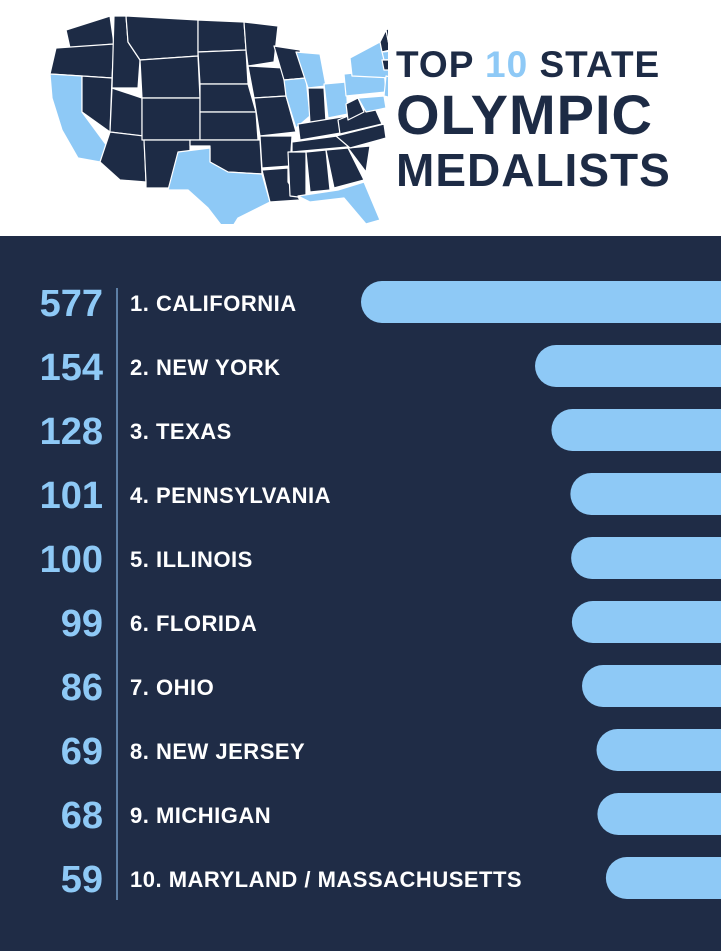 The image size is (721, 951). I want to click on category-label: 5. ILLINOIS, so click(191, 559).